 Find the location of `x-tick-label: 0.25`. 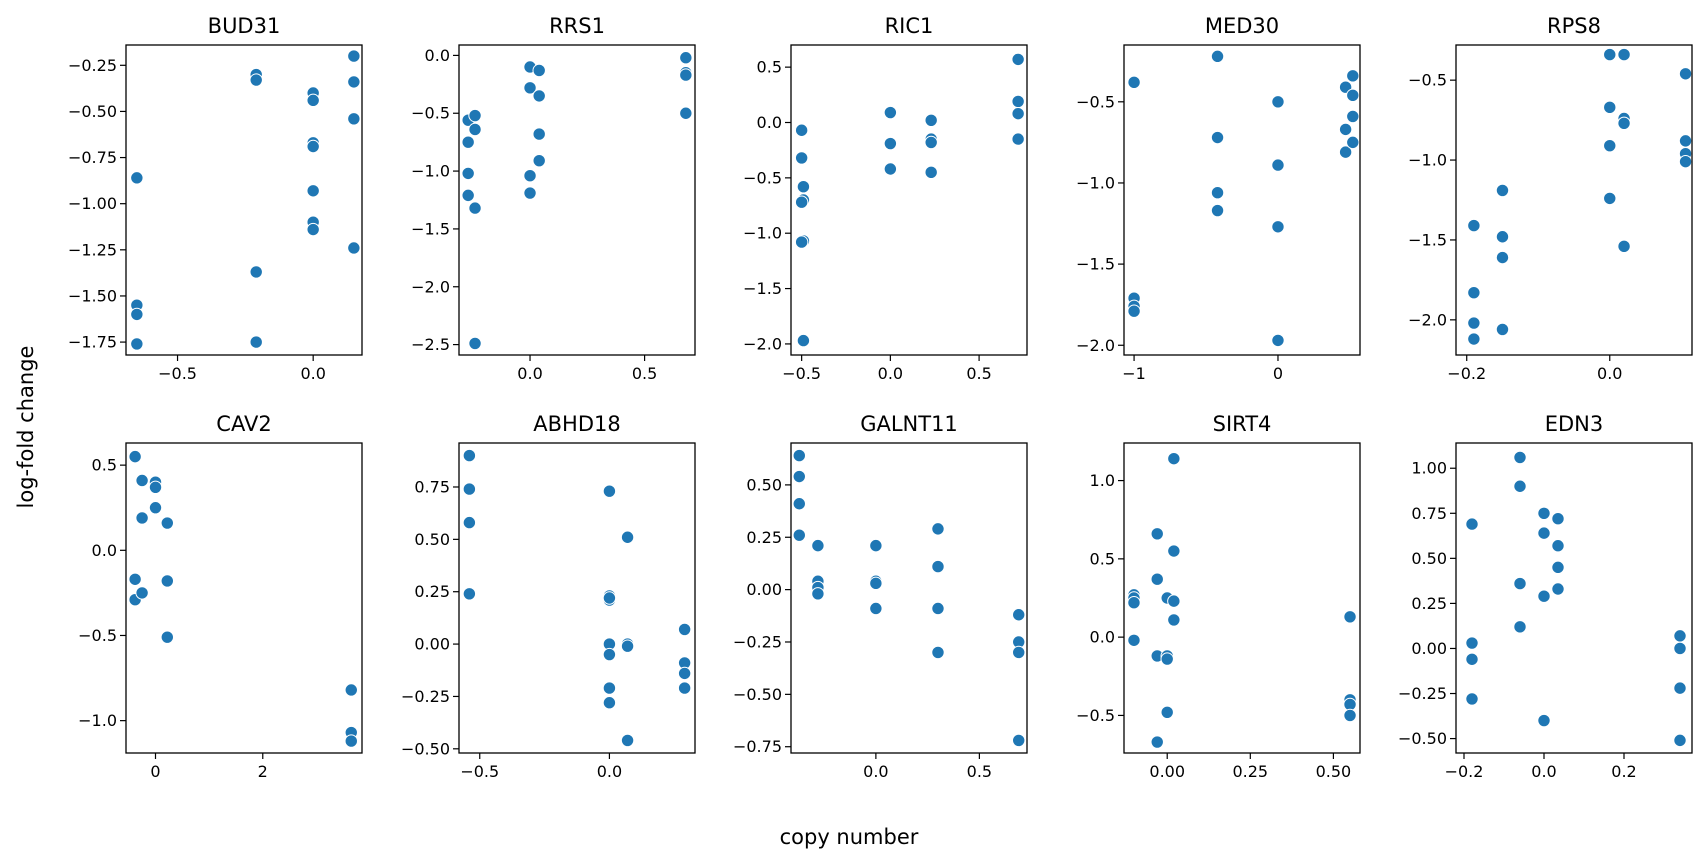

x-tick-label: 0.25 is located at coordinates (1250, 771).